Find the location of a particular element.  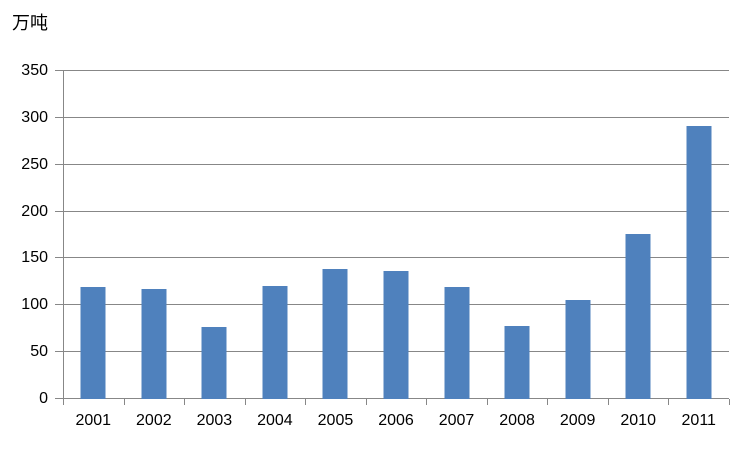

y-axis-tick-label: 0 is located at coordinates (43, 398).